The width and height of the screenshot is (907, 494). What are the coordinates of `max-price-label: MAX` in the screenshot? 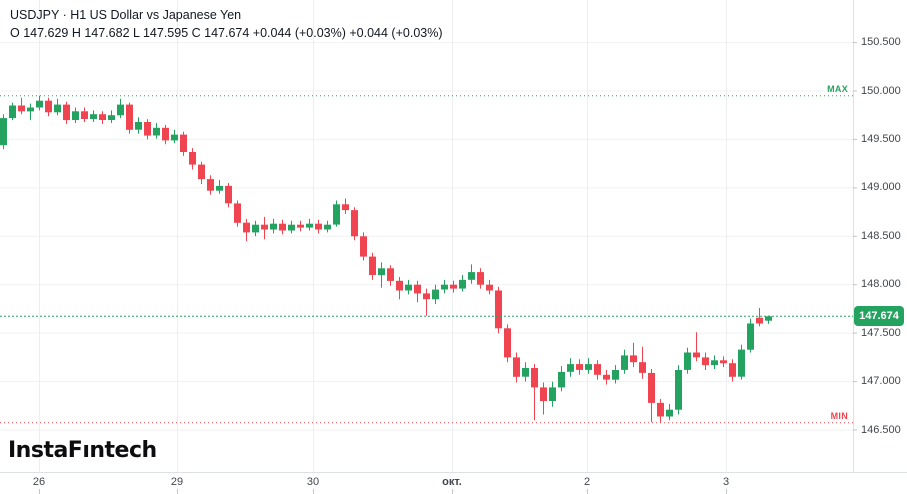 It's located at (837, 89).